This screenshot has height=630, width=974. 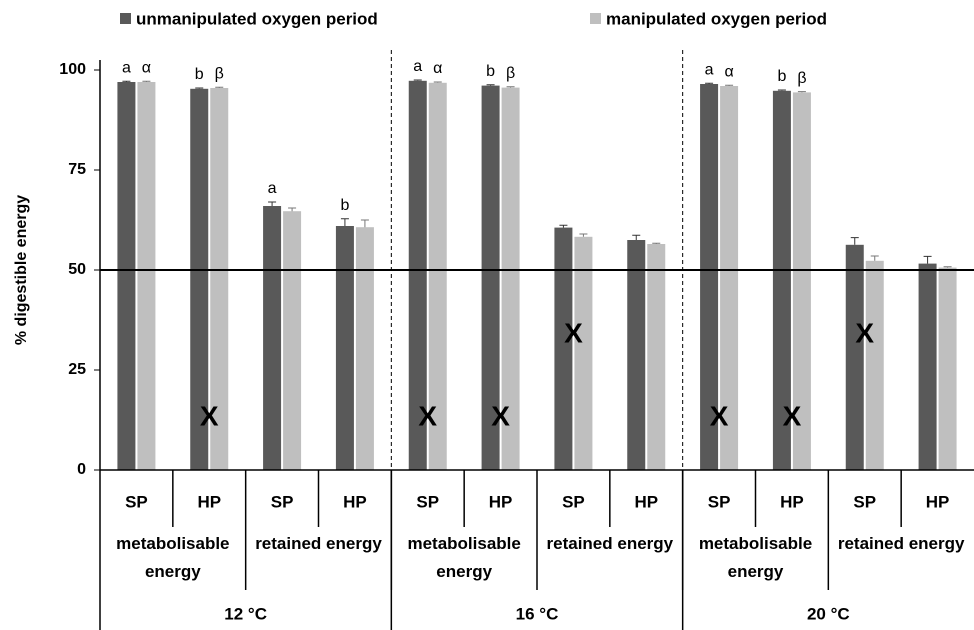 I want to click on temperature-label: 12 °C, so click(x=245, y=613).